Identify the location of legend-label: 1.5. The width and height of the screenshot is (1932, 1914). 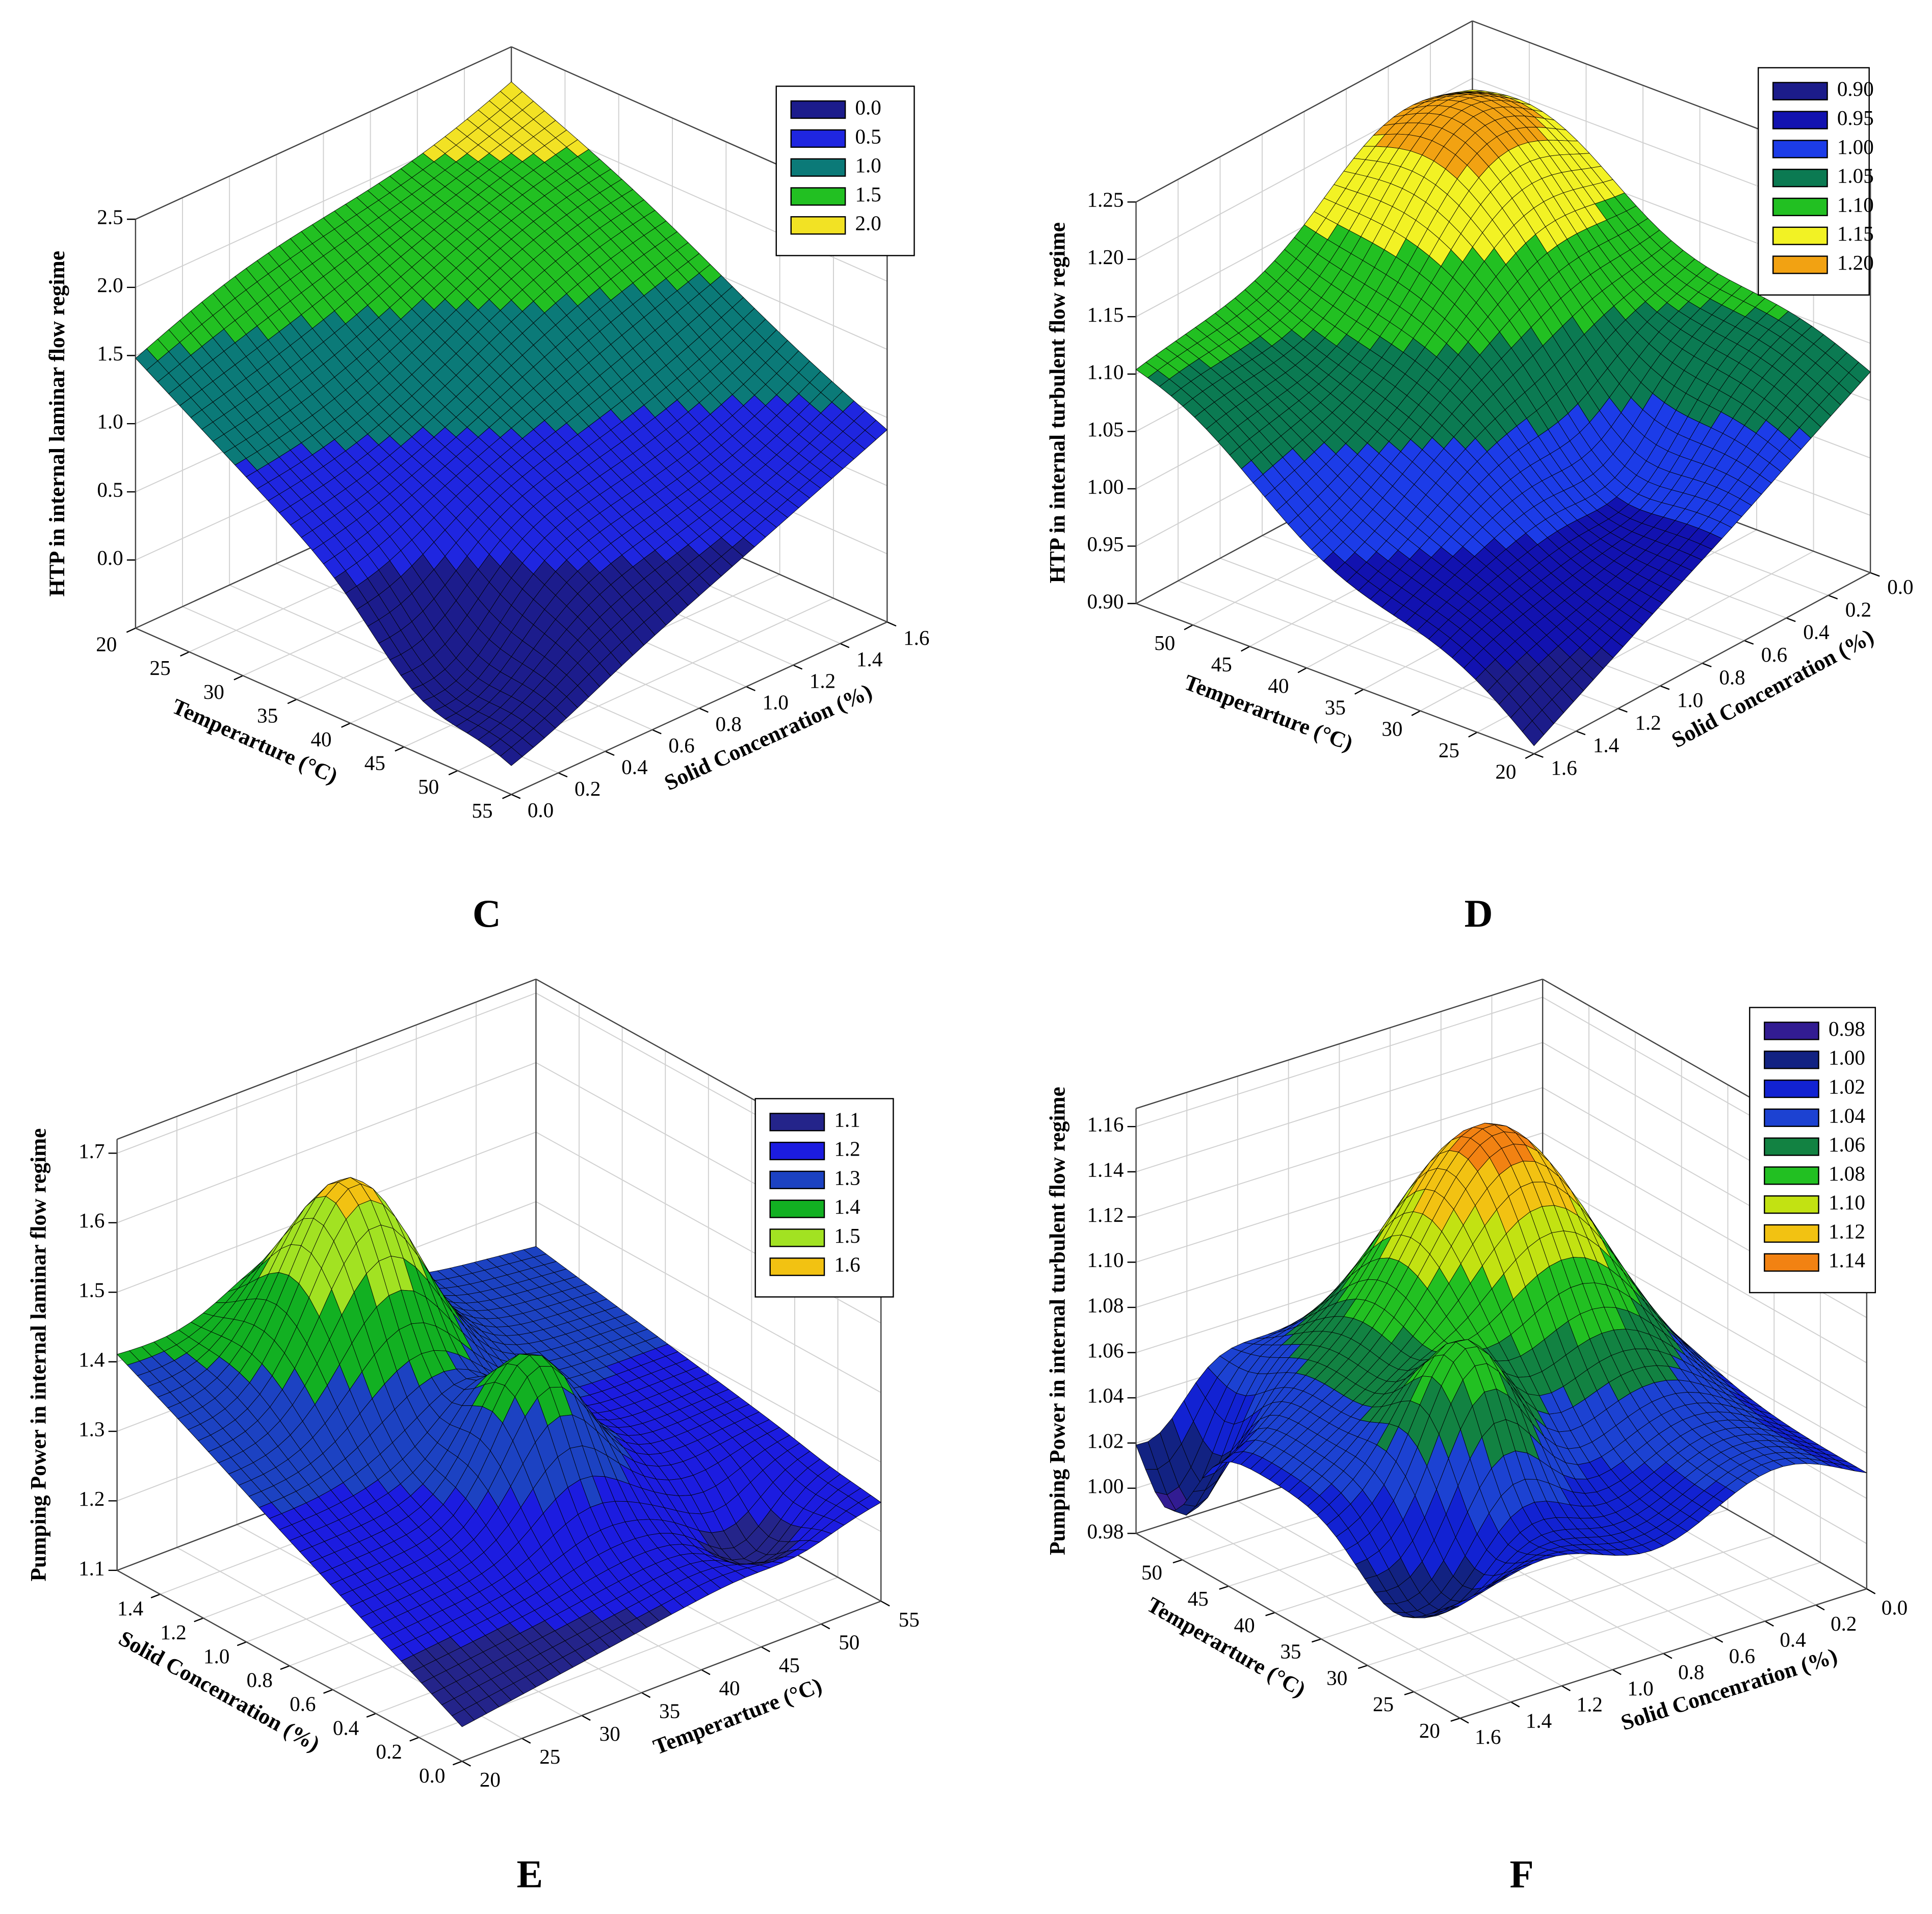
(868, 194).